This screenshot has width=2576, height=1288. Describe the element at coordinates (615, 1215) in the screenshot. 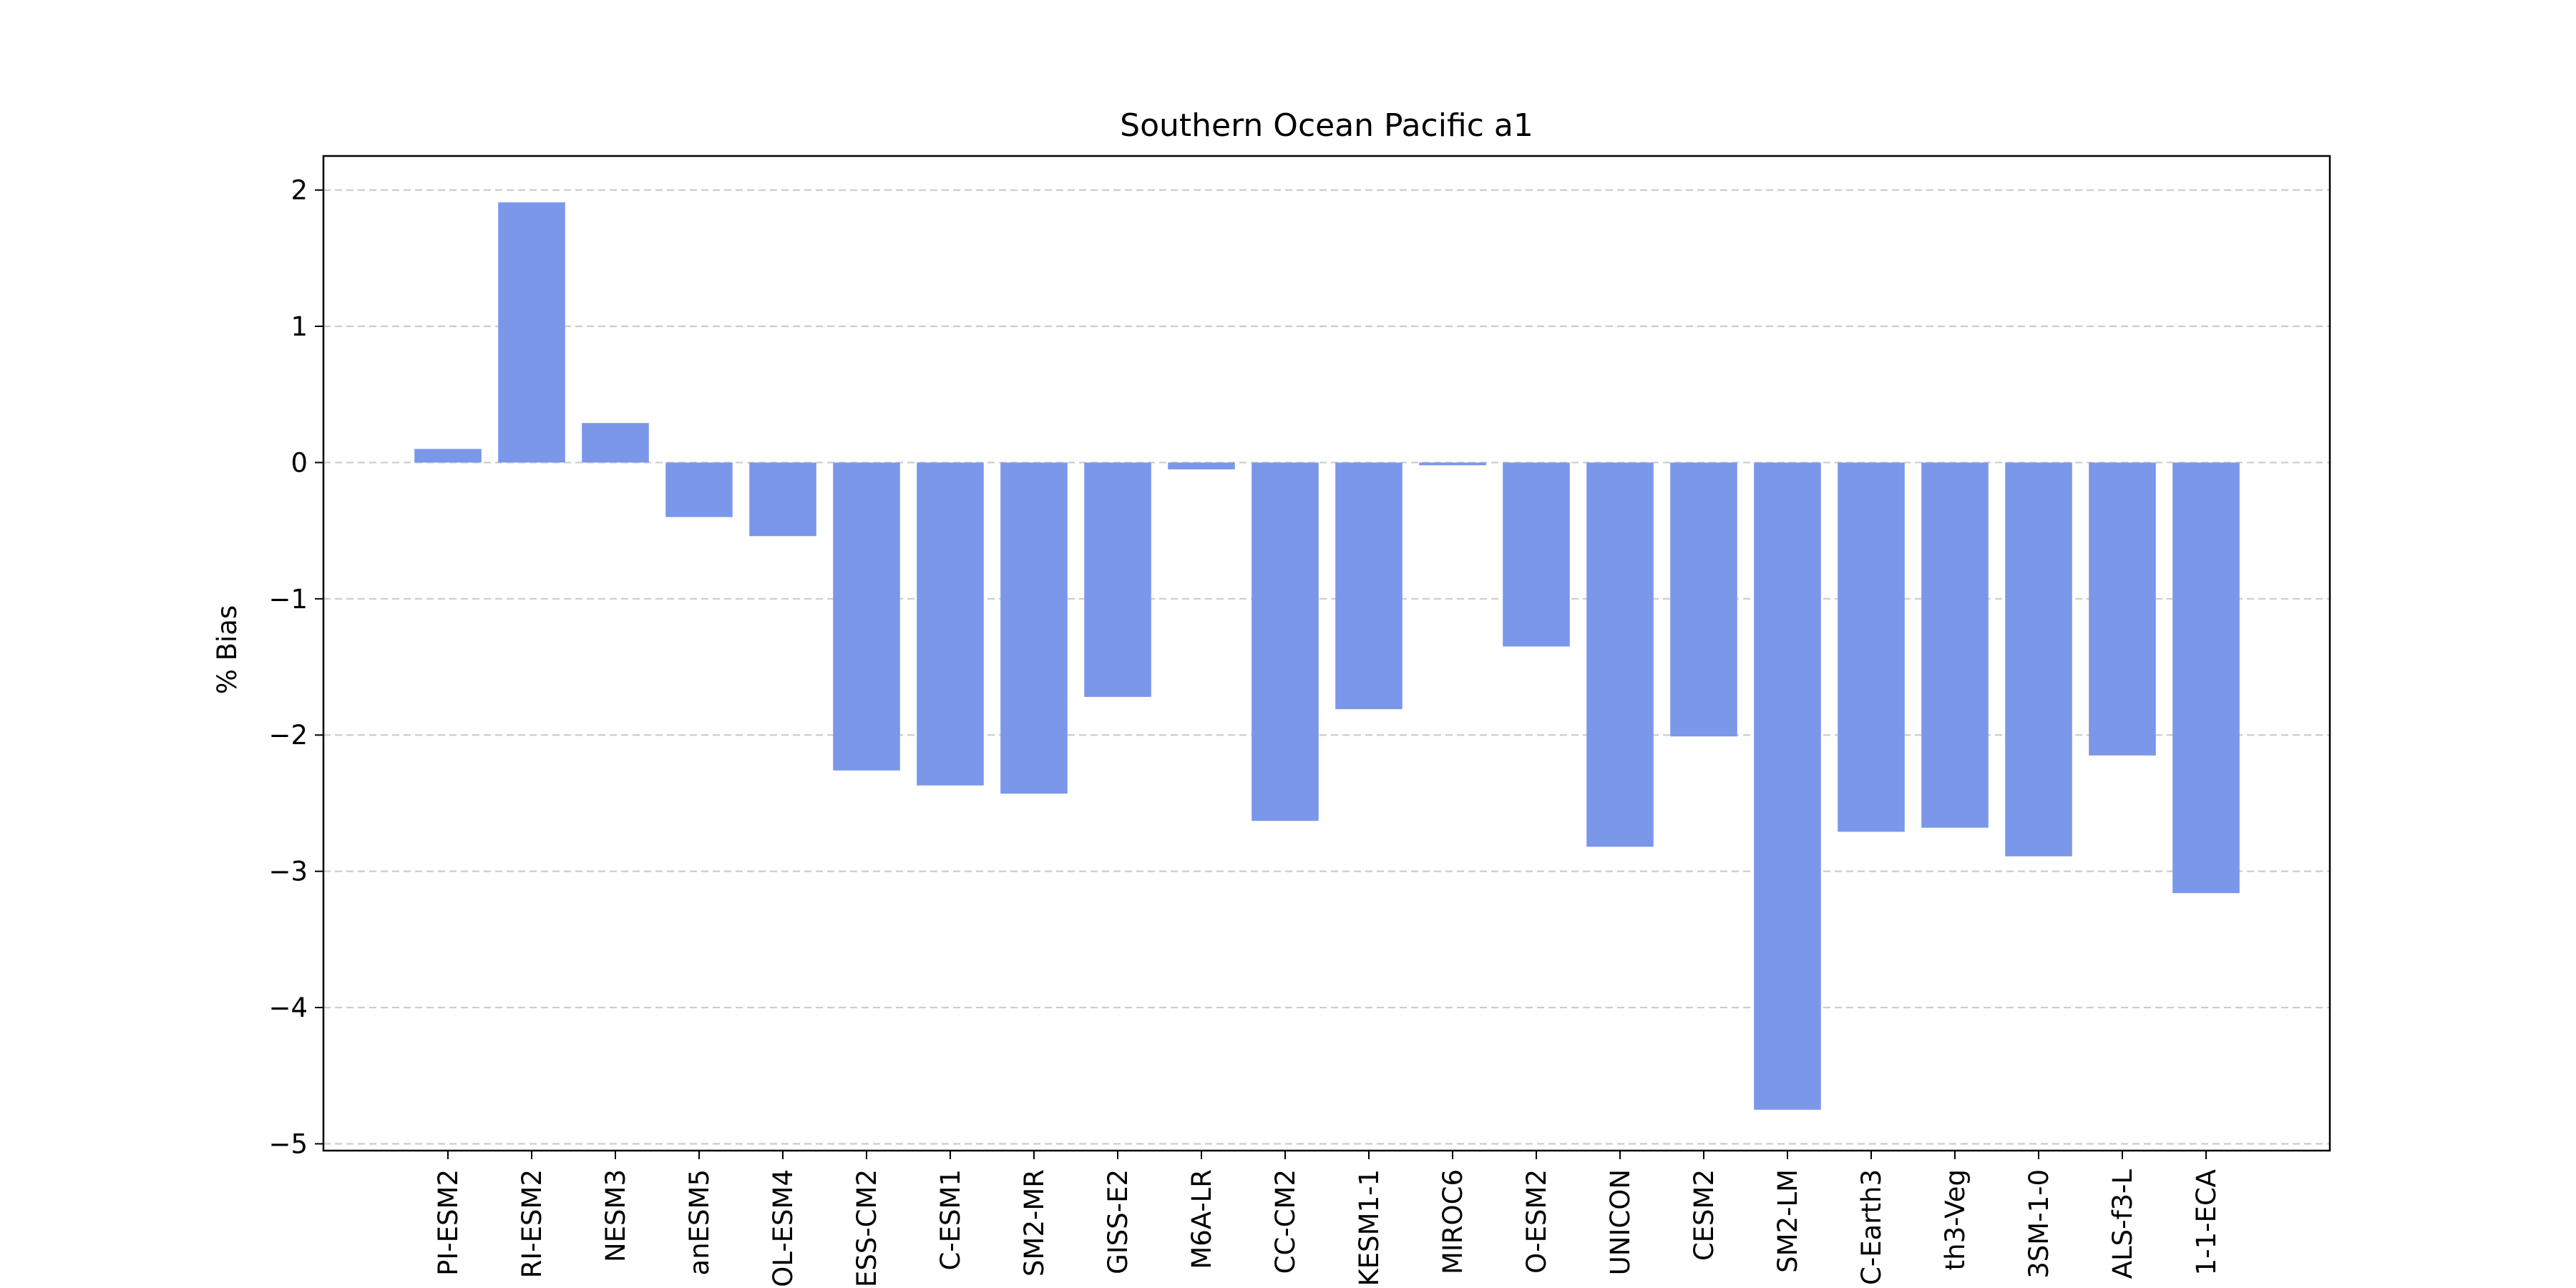

I see `x-tick-label: NESM3` at that location.